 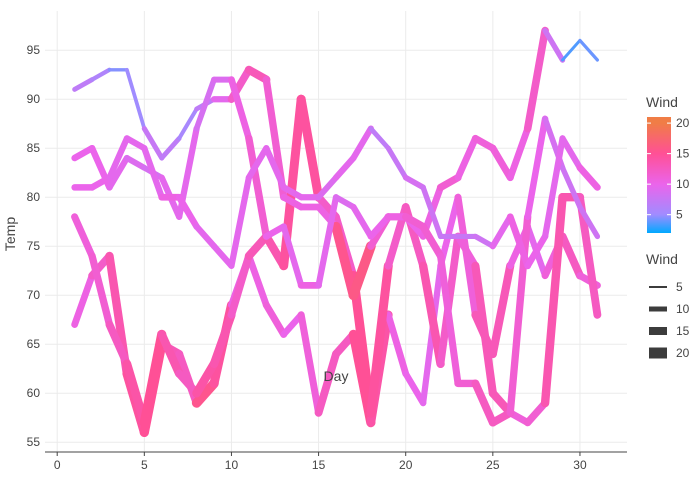 I want to click on size-legend-label: 5, so click(x=679, y=287).